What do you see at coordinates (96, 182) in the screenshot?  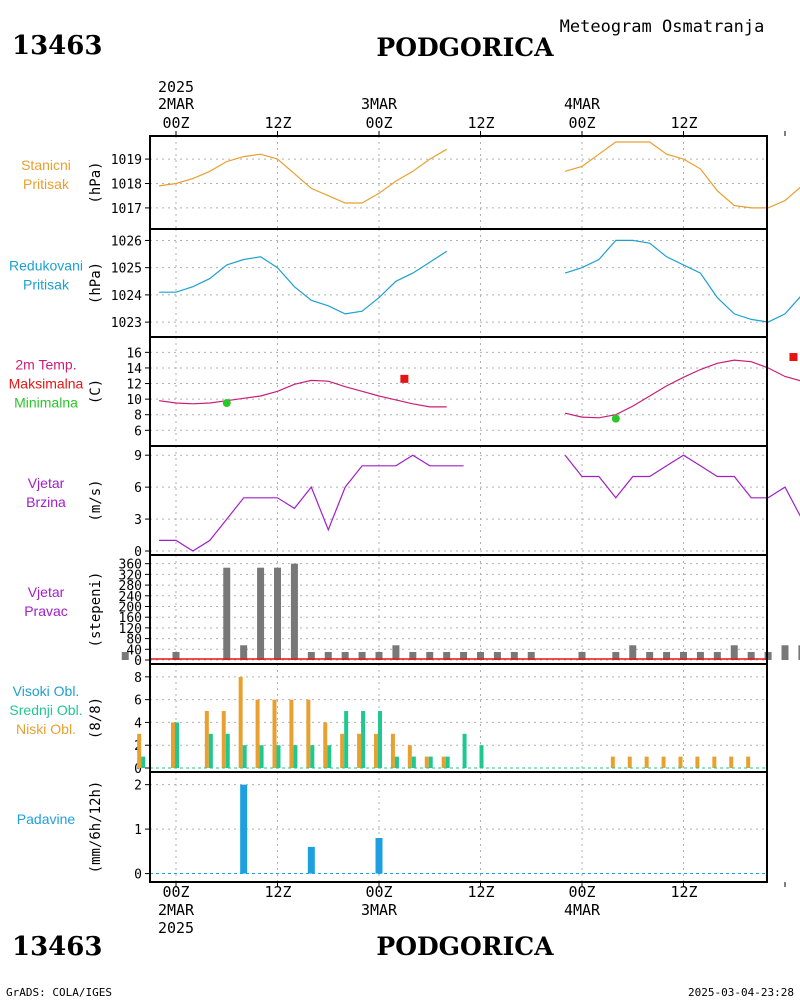 I see `y-axis-label: (hPa)` at bounding box center [96, 182].